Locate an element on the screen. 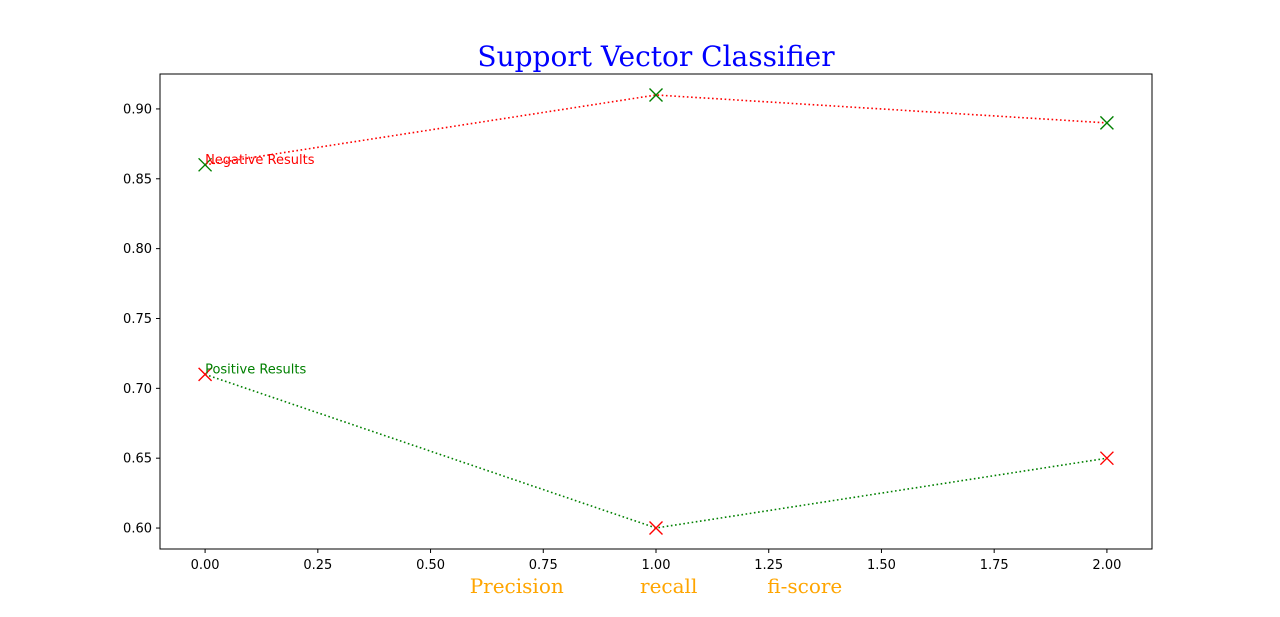 The image size is (1280, 617). y-tick-label: 0.80 is located at coordinates (137, 249).